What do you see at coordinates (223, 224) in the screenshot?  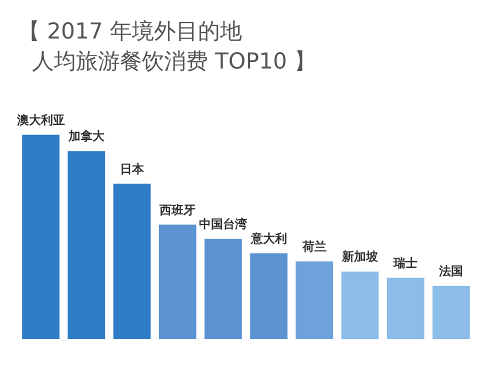 I see `x-tick-label: 中国台湾` at bounding box center [223, 224].